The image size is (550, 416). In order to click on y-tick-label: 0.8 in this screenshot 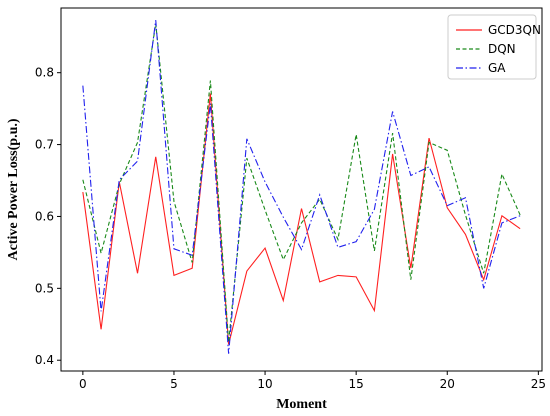, I will do `click(44, 73)`.